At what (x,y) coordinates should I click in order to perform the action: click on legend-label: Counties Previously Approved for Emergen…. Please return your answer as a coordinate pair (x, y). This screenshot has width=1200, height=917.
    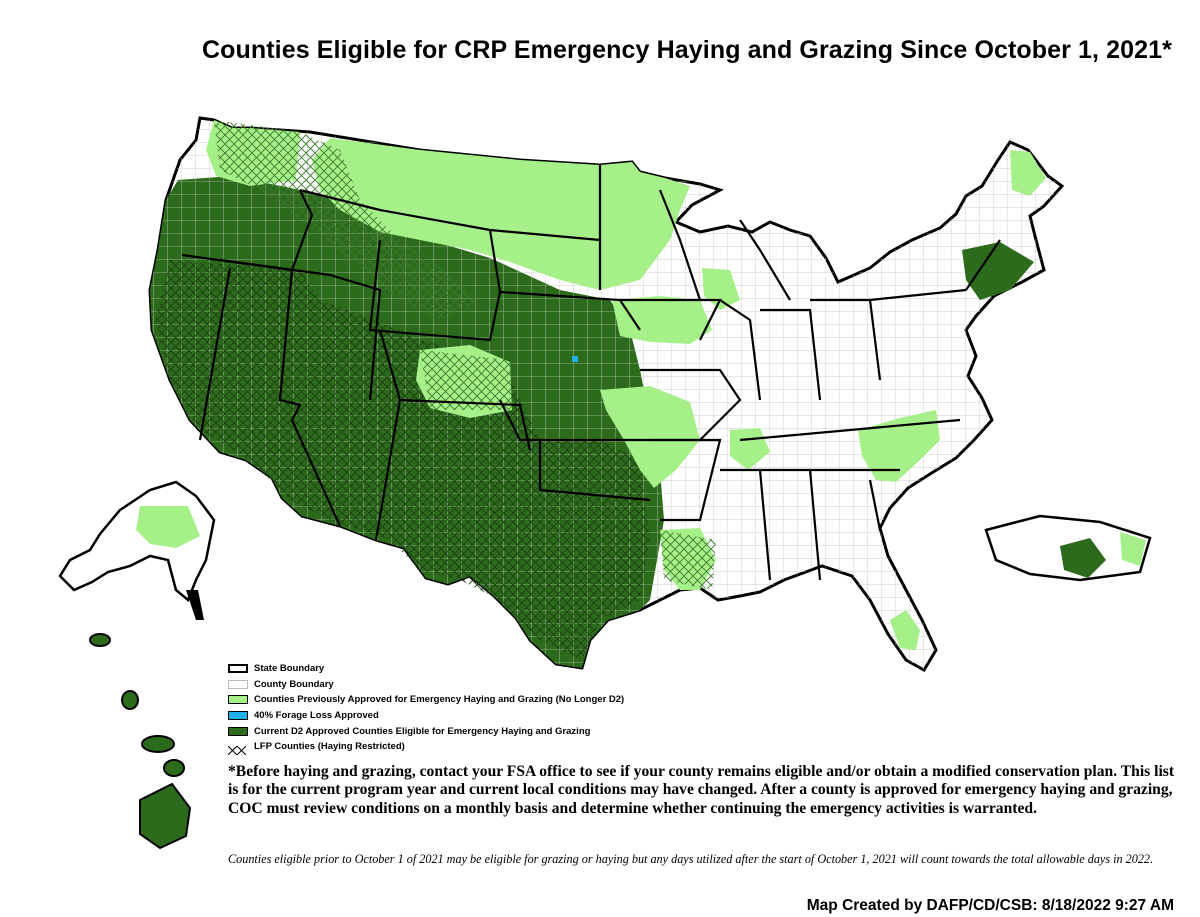
    Looking at the image, I should click on (439, 700).